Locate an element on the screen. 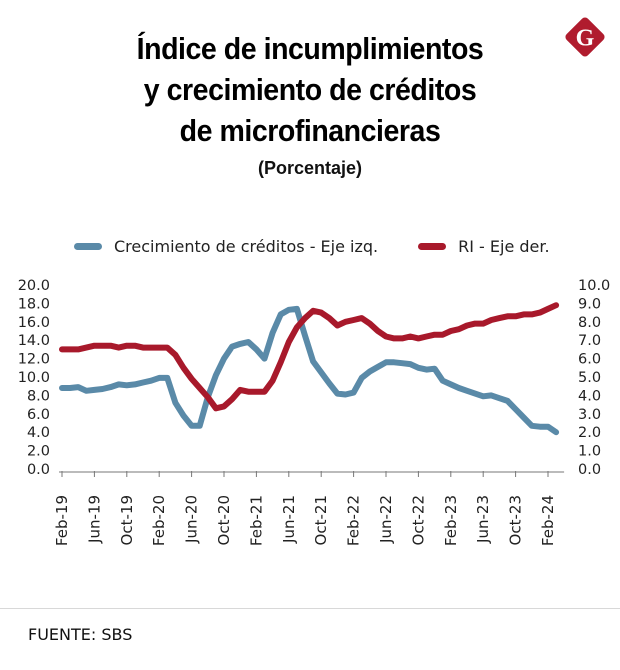 This screenshot has height=670, width=620. x-tick-label: Feb-20 is located at coordinates (159, 520).